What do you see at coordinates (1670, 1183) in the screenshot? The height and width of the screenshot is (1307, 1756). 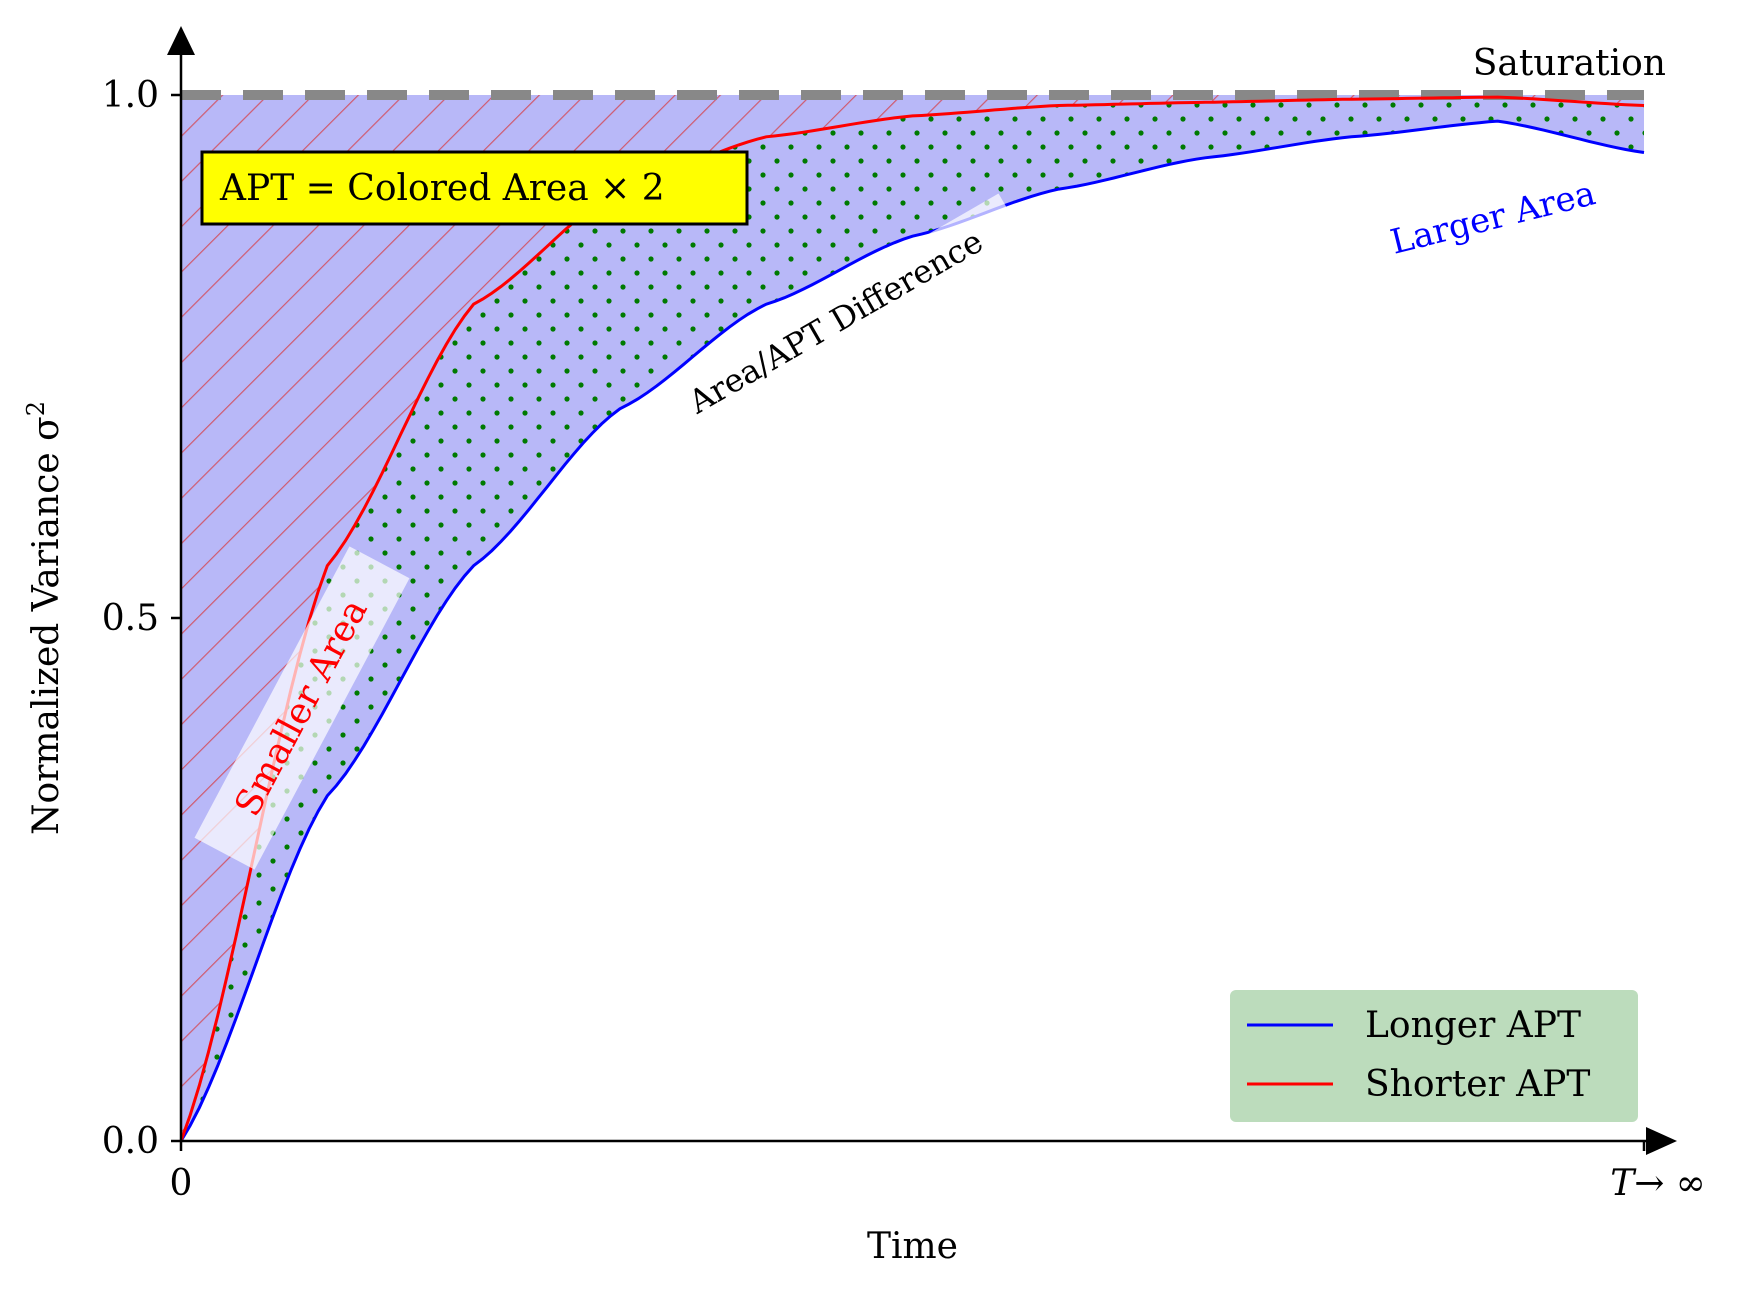 I see `x-tick-label-rest: → ∞` at bounding box center [1670, 1183].